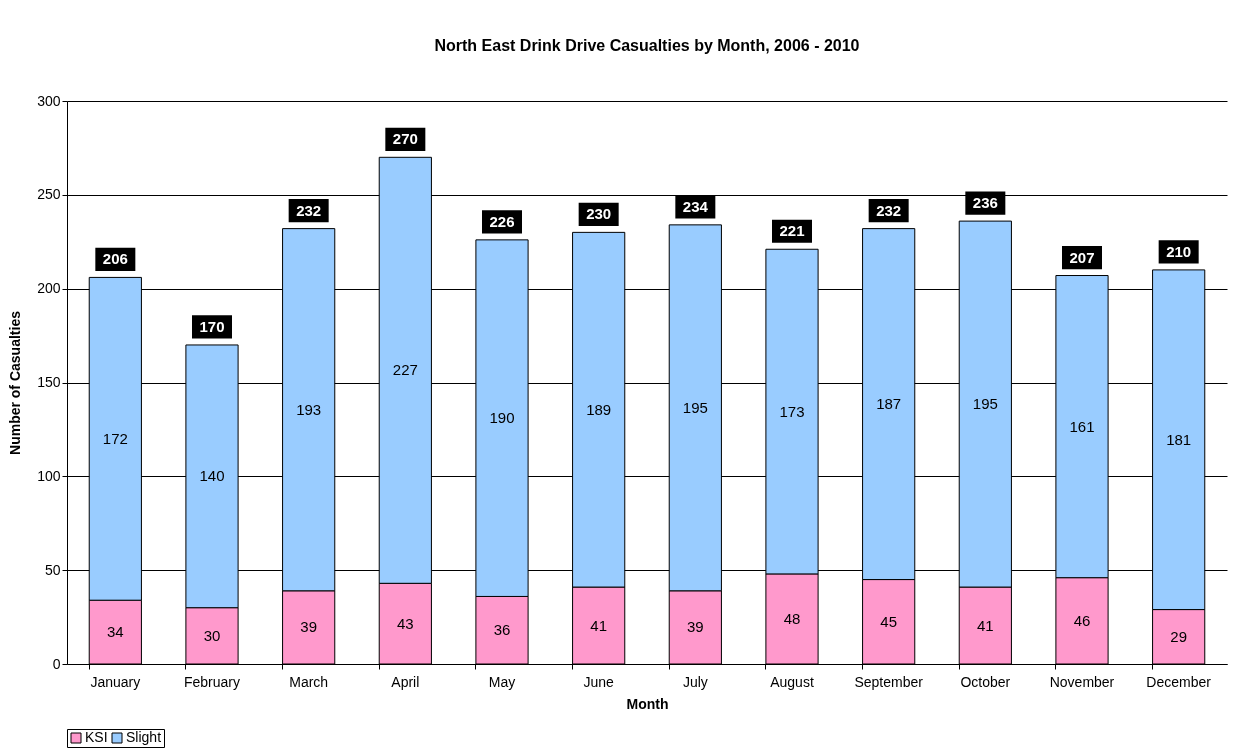 The image size is (1239, 756). What do you see at coordinates (985, 203) in the screenshot?
I see `total-label: 236` at bounding box center [985, 203].